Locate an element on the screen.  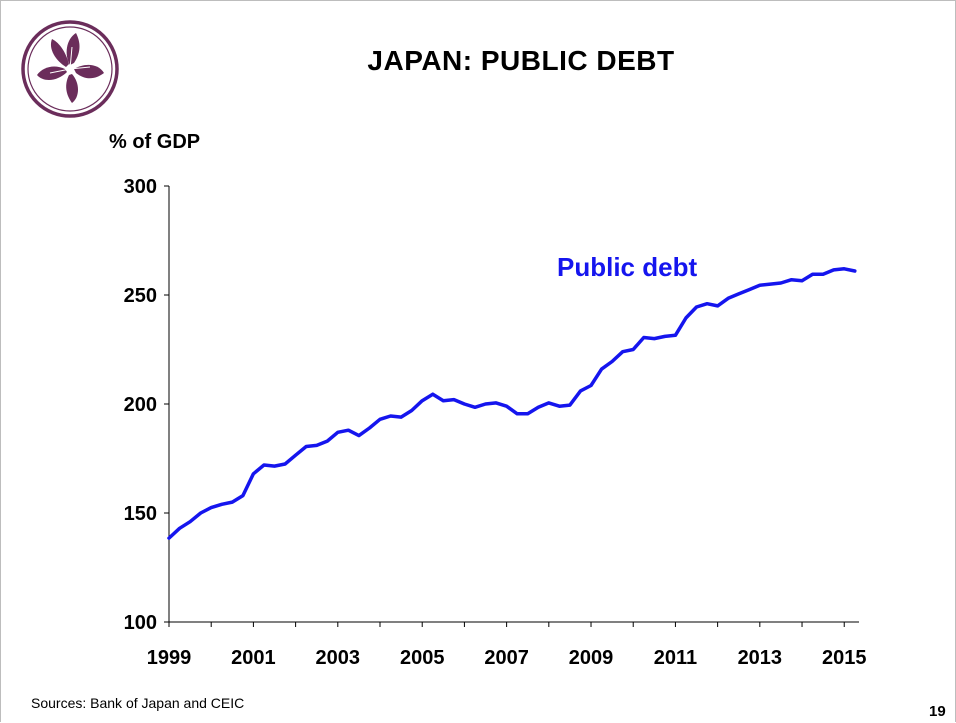
x-tick-label: 1999 is located at coordinates (169, 658).